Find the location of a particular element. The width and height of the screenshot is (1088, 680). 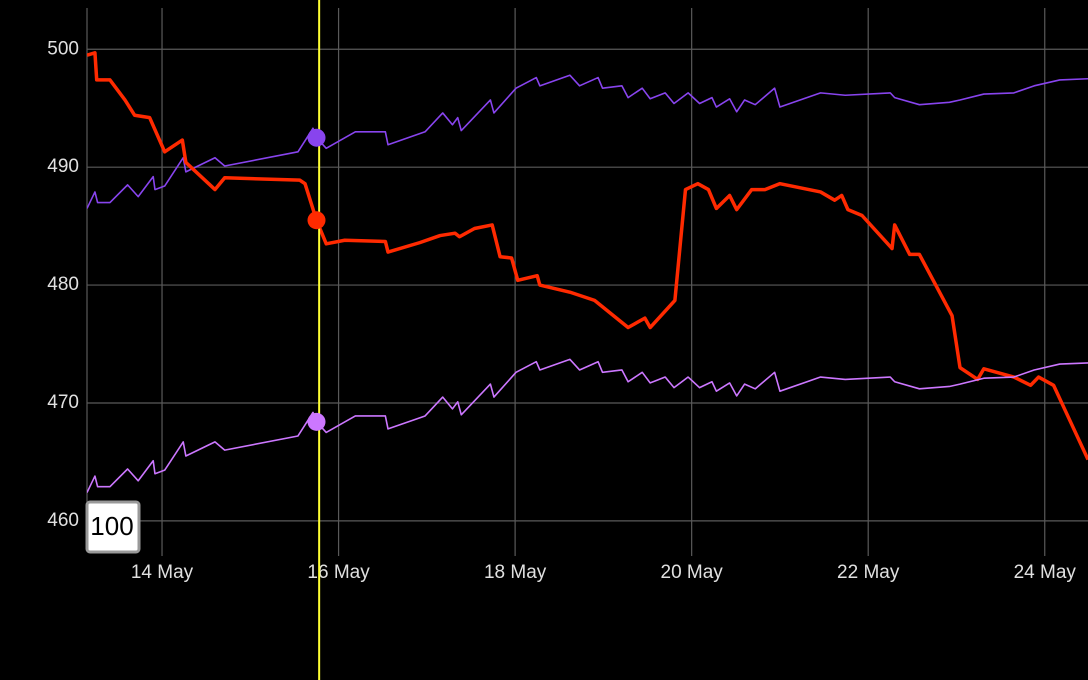

y-tick-label: 500 is located at coordinates (63, 48).